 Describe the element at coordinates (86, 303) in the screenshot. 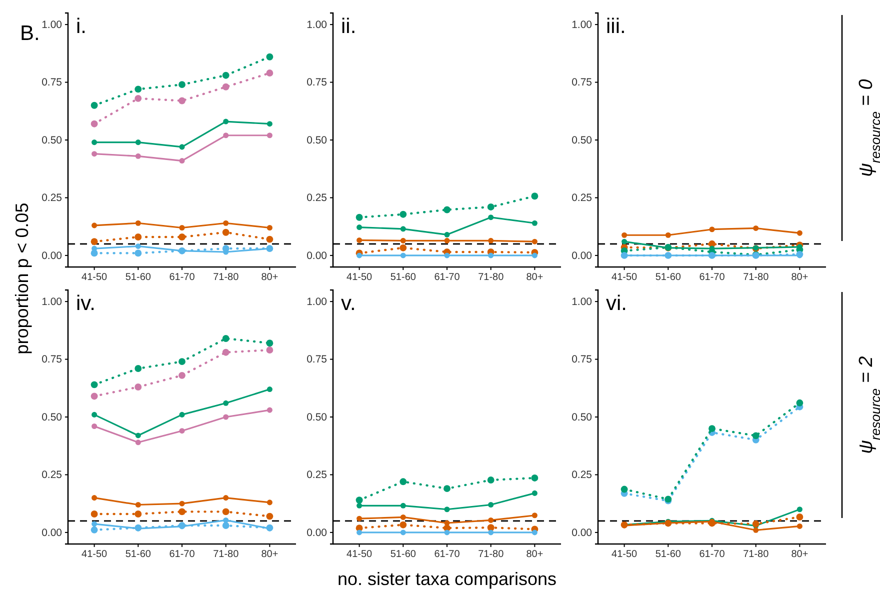

I see `chart-title: iv.` at that location.